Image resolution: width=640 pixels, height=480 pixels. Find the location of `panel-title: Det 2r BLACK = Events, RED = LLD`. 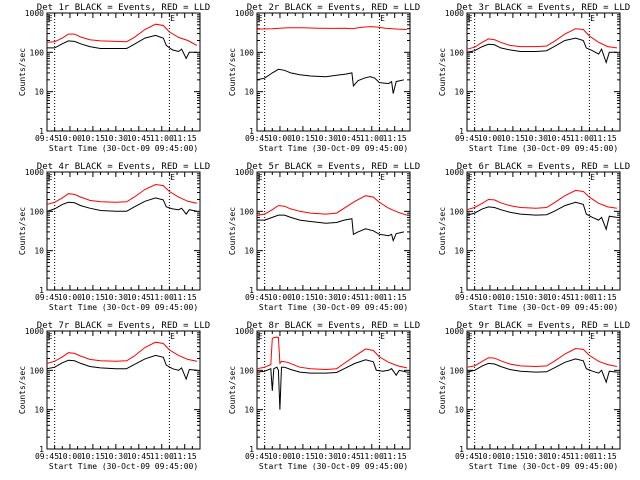

panel-title: Det 2r BLACK = Events, RED = LLD is located at coordinates (333, 8).